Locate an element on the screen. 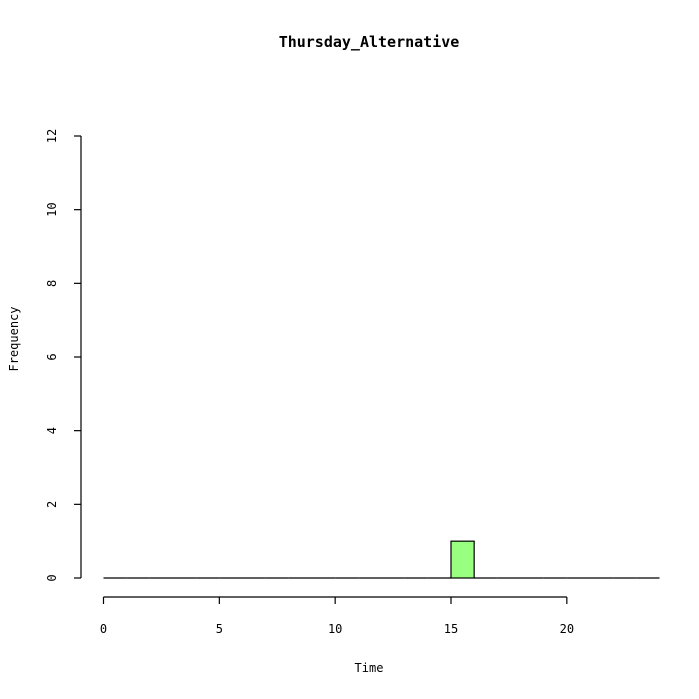 The width and height of the screenshot is (699, 699). bars-group is located at coordinates (381, 559).